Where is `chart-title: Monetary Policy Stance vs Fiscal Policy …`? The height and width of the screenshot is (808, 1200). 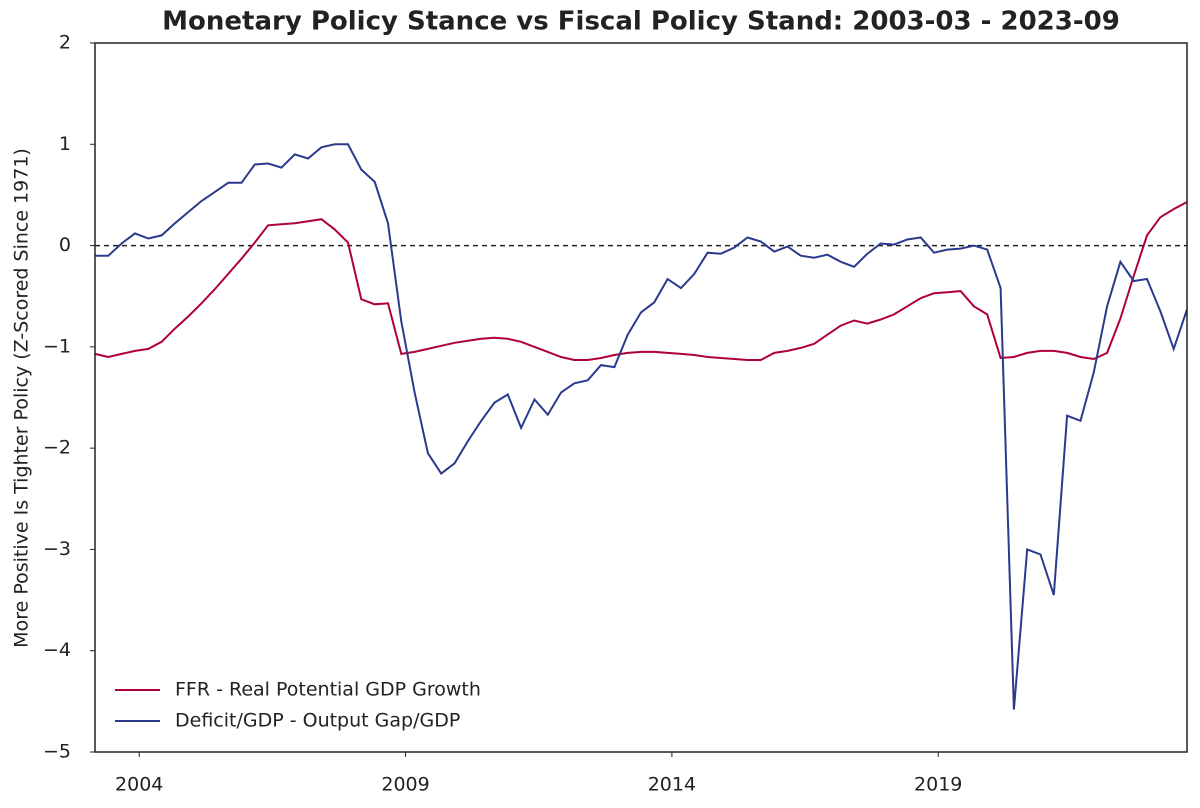
chart-title: Monetary Policy Stance vs Fiscal Policy … is located at coordinates (641, 22).